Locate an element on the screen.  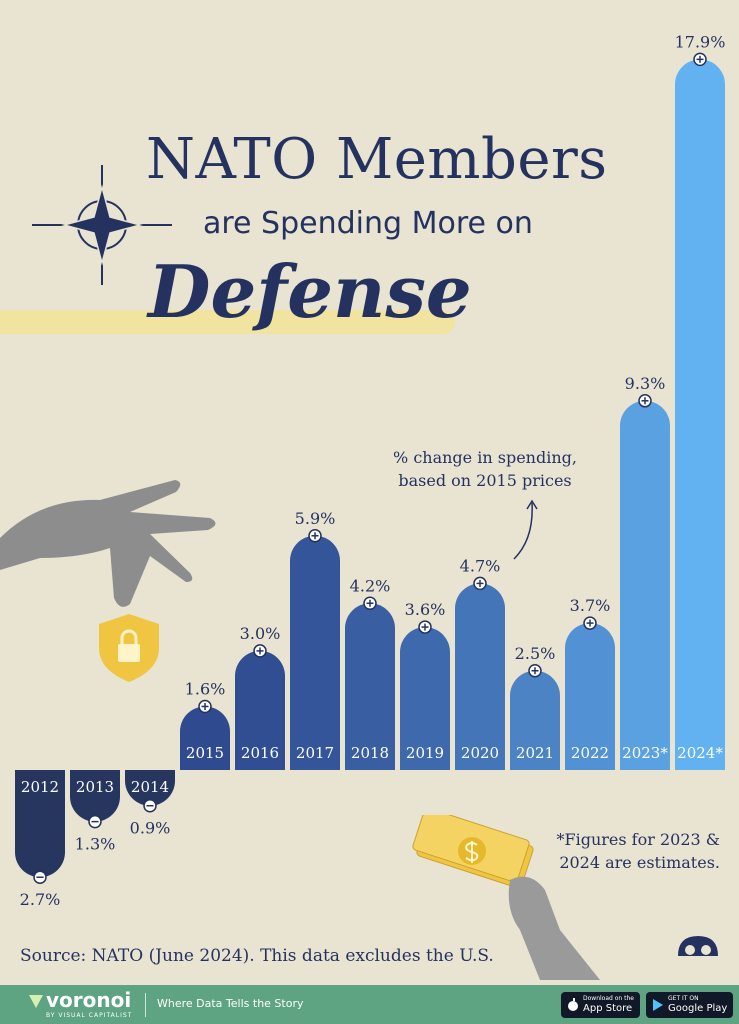
google-play-small: GET IT ON is located at coordinates (683, 998).